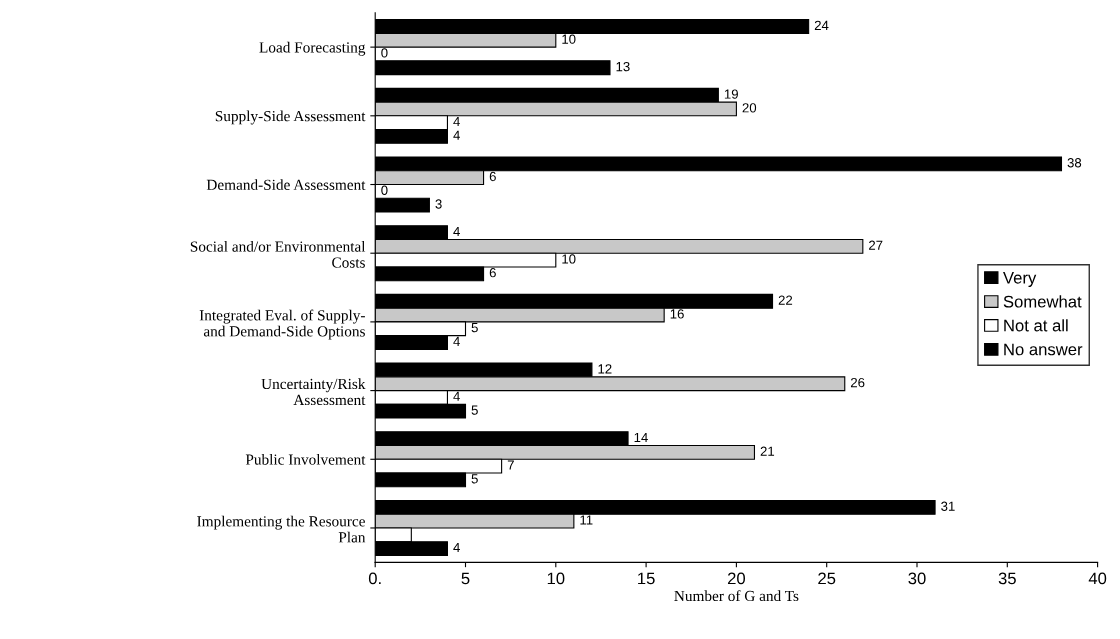  I want to click on x-tick-label: 15, so click(646, 578).